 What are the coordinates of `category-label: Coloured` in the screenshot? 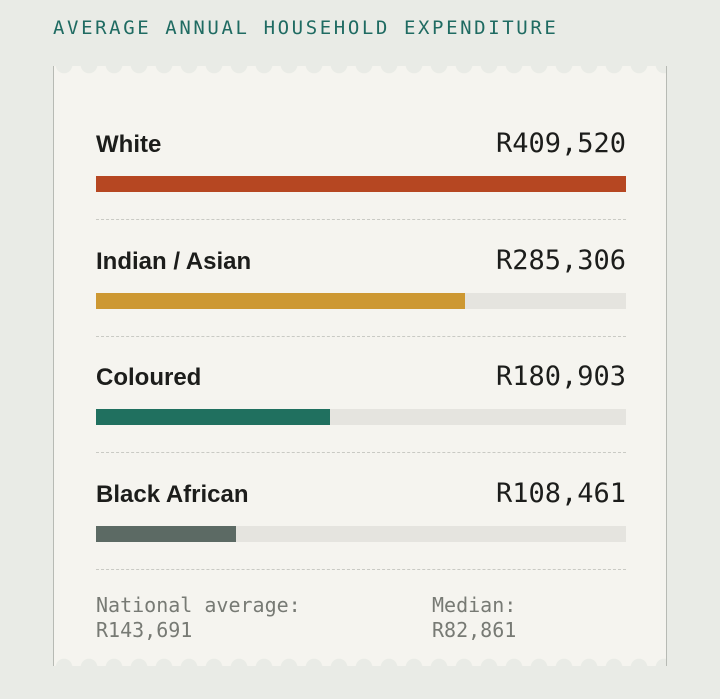 It's located at (149, 377).